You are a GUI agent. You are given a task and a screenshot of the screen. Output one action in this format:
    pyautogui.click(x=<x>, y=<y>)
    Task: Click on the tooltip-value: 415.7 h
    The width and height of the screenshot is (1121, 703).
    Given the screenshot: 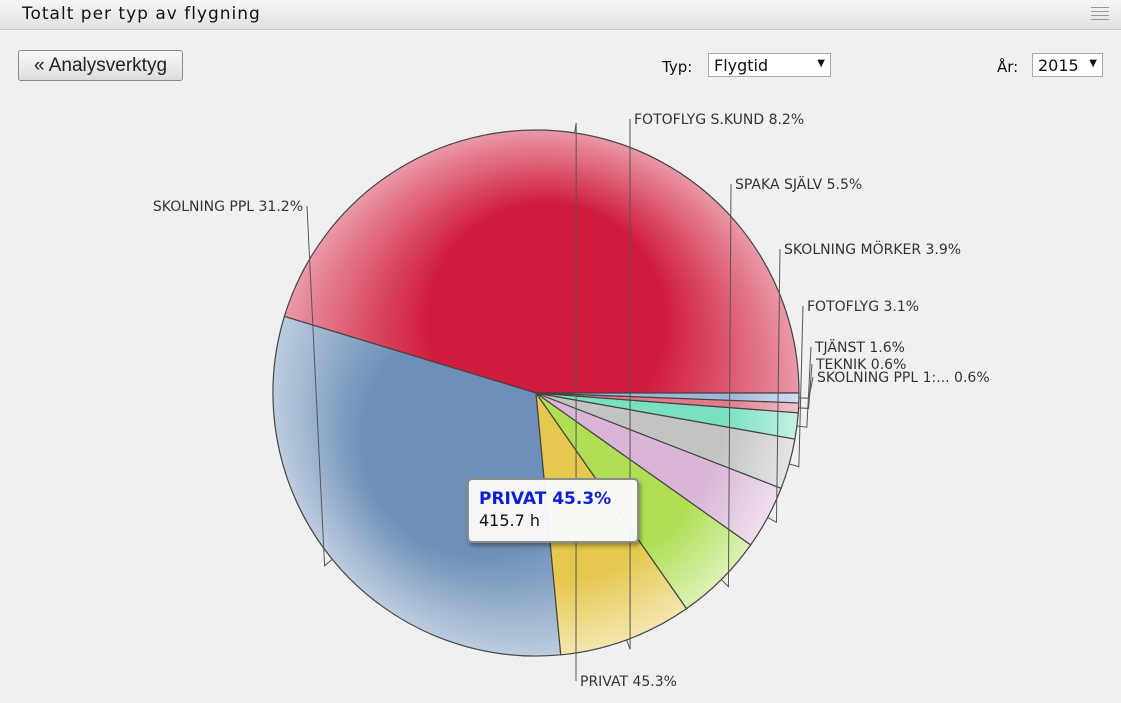 What is the action you would take?
    pyautogui.click(x=510, y=520)
    